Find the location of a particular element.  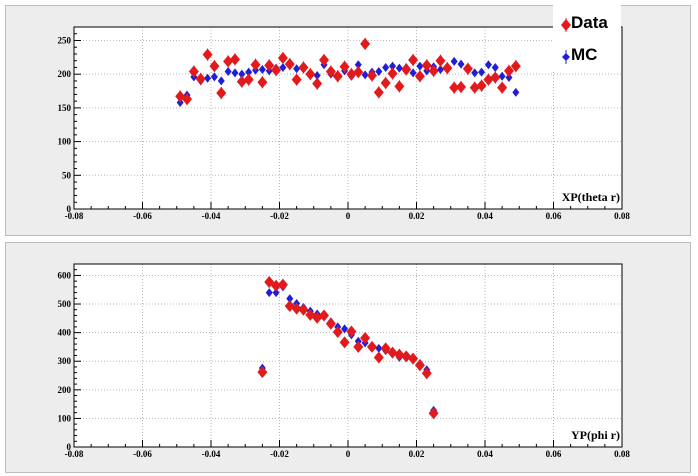

top-y-tick-label: 250 is located at coordinates (65, 40).